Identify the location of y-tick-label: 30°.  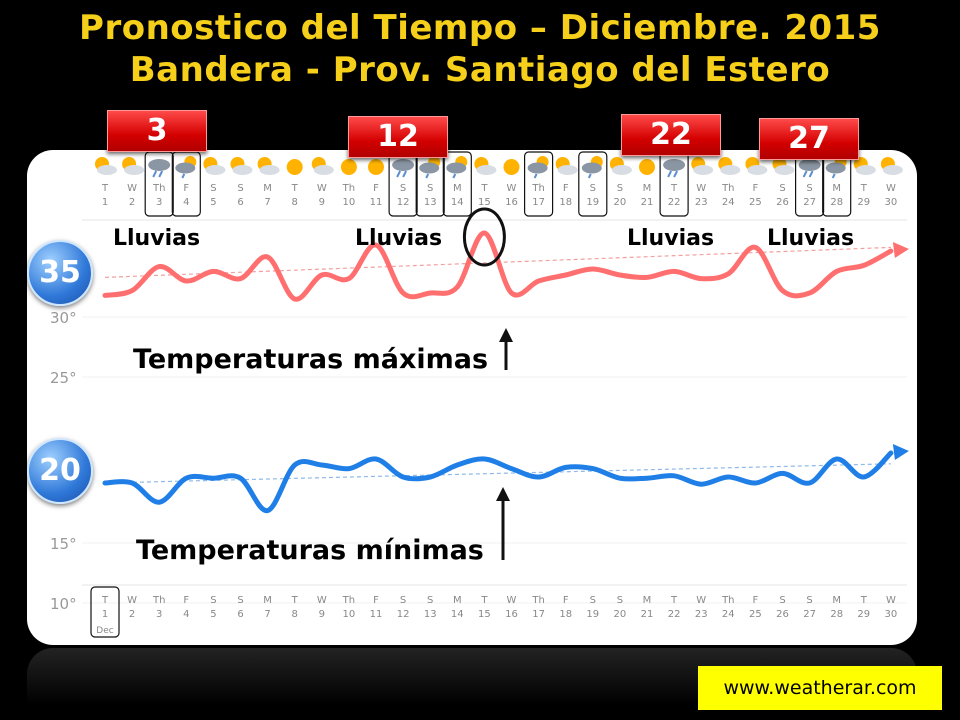
(63, 318).